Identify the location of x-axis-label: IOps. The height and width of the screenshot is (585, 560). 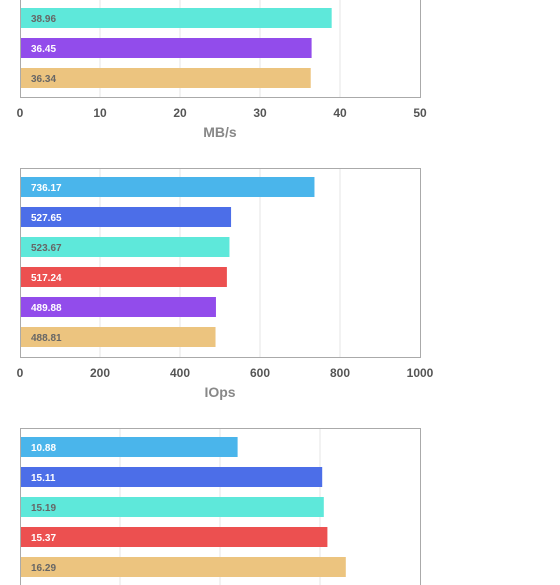
(219, 392).